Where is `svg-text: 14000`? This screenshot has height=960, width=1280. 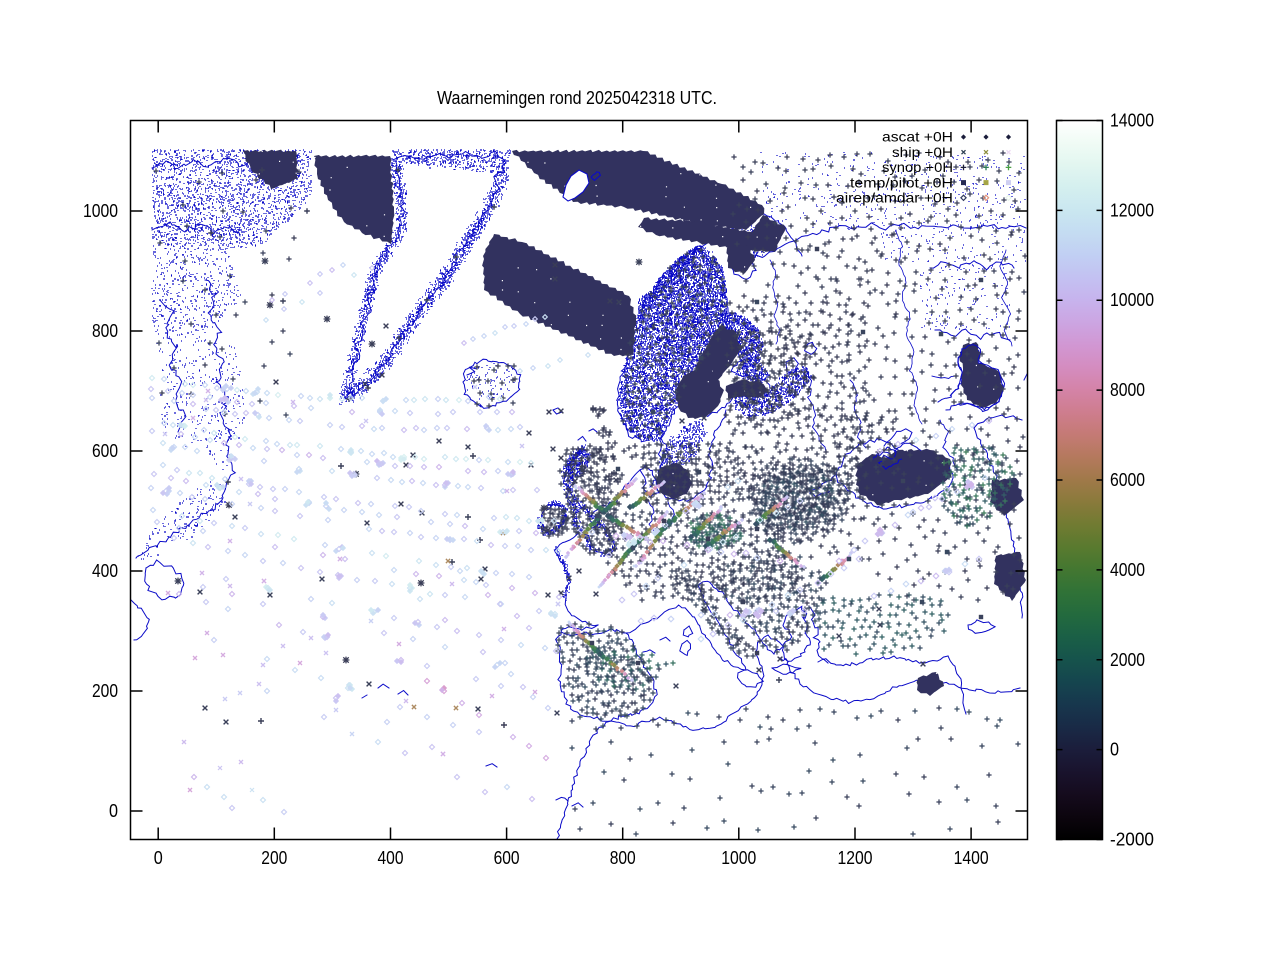 svg-text: 14000 is located at coordinates (1132, 121).